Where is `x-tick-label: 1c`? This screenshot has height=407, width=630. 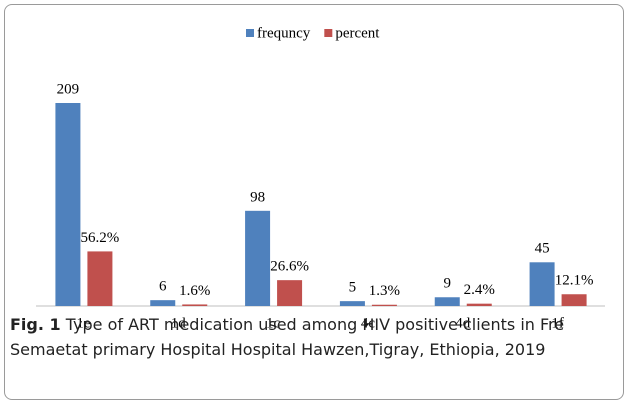 x-tick-label: 1c is located at coordinates (273, 323).